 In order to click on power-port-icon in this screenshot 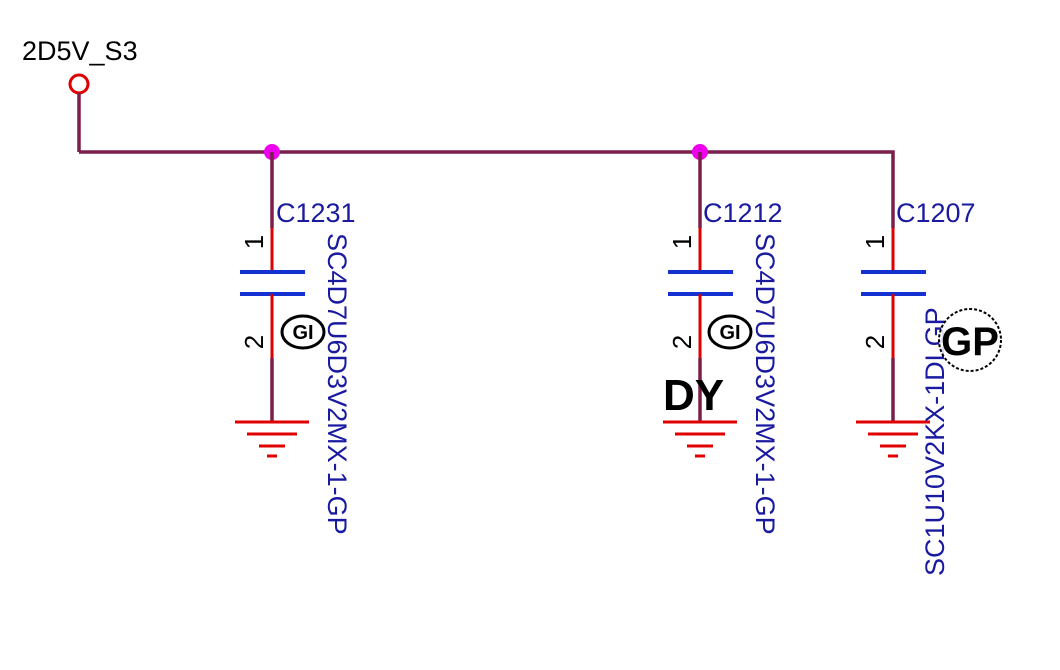, I will do `click(79, 84)`.